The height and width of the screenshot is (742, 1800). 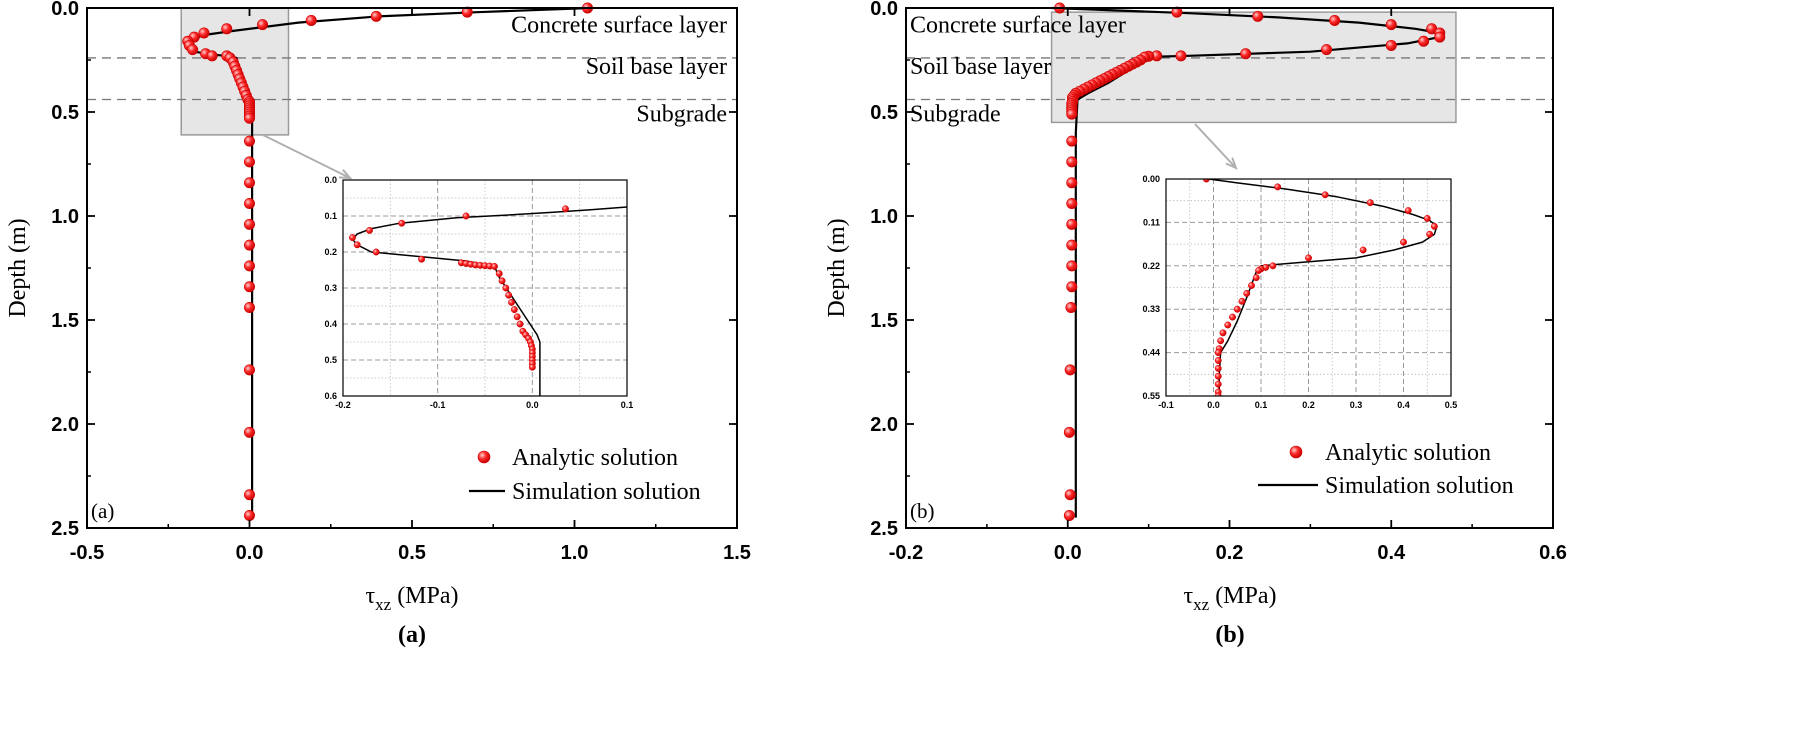 I want to click on inset-y-tick-label: 0.1, so click(x=330, y=216).